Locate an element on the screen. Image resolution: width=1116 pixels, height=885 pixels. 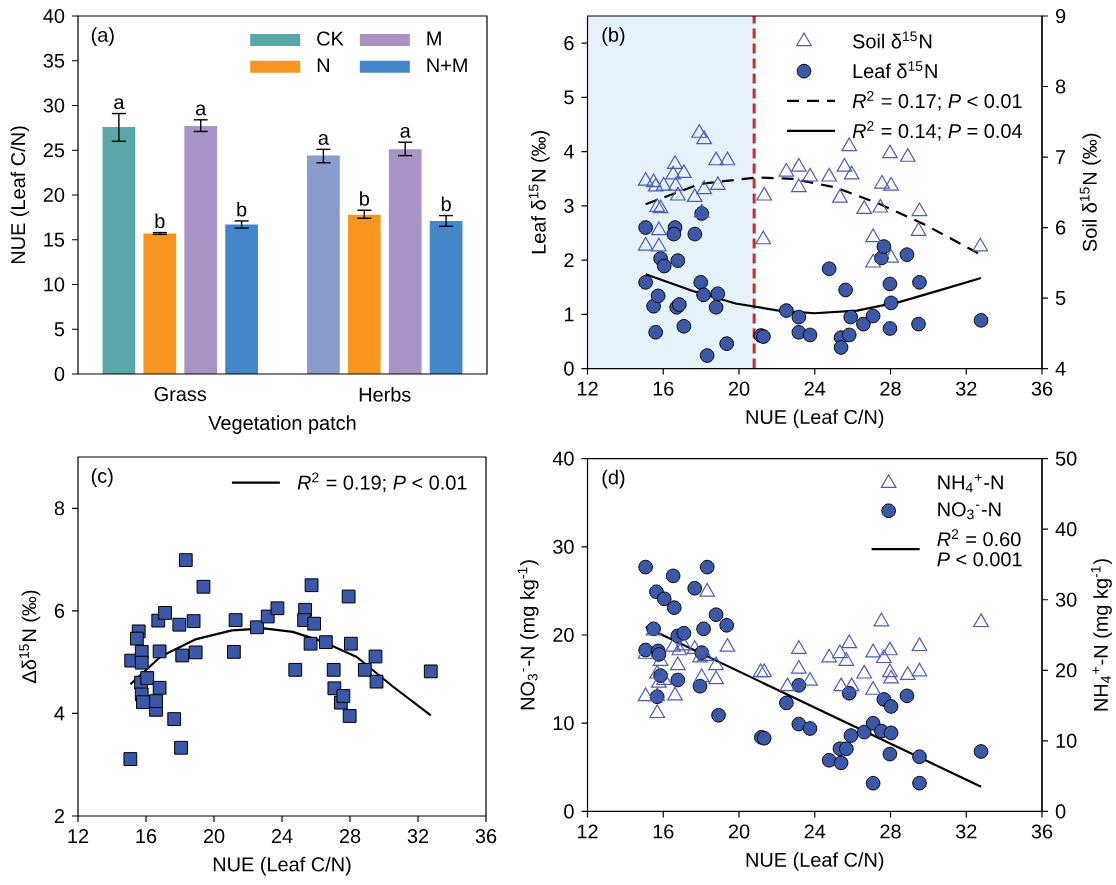
y-axis-title: NUE (Leaf C/N) is located at coordinates (20, 195).